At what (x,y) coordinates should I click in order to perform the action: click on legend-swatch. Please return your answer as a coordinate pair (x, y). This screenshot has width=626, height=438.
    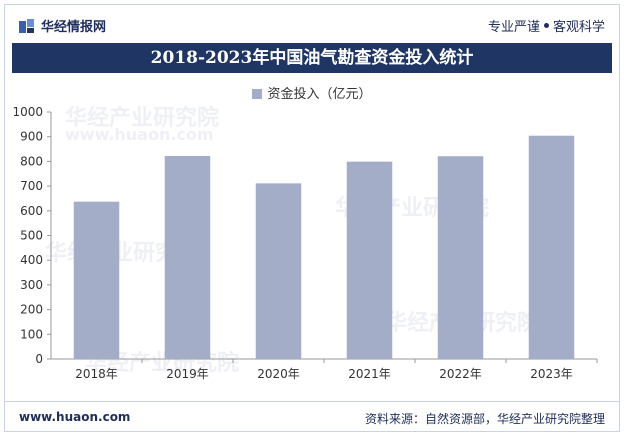
    Looking at the image, I should click on (257, 94).